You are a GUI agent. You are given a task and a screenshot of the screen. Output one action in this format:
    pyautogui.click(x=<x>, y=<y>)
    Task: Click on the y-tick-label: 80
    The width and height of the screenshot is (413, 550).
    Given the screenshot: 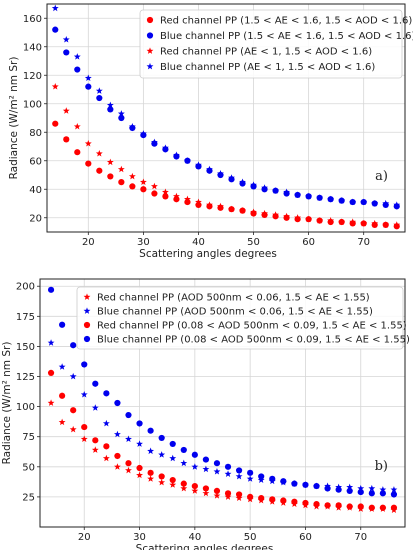 What is the action you would take?
    pyautogui.click(x=35, y=133)
    